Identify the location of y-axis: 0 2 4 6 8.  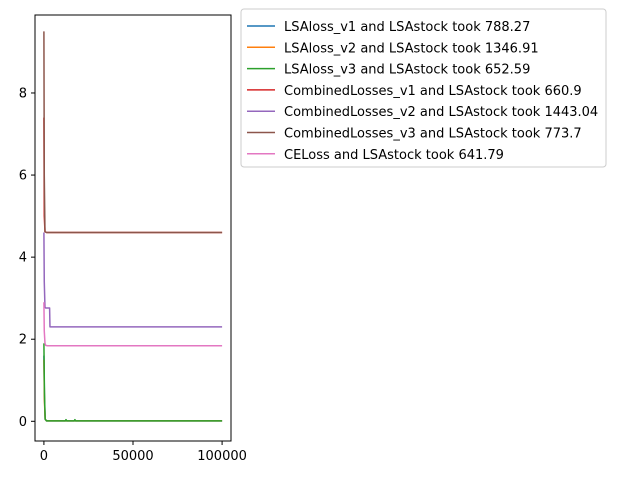
(27, 258).